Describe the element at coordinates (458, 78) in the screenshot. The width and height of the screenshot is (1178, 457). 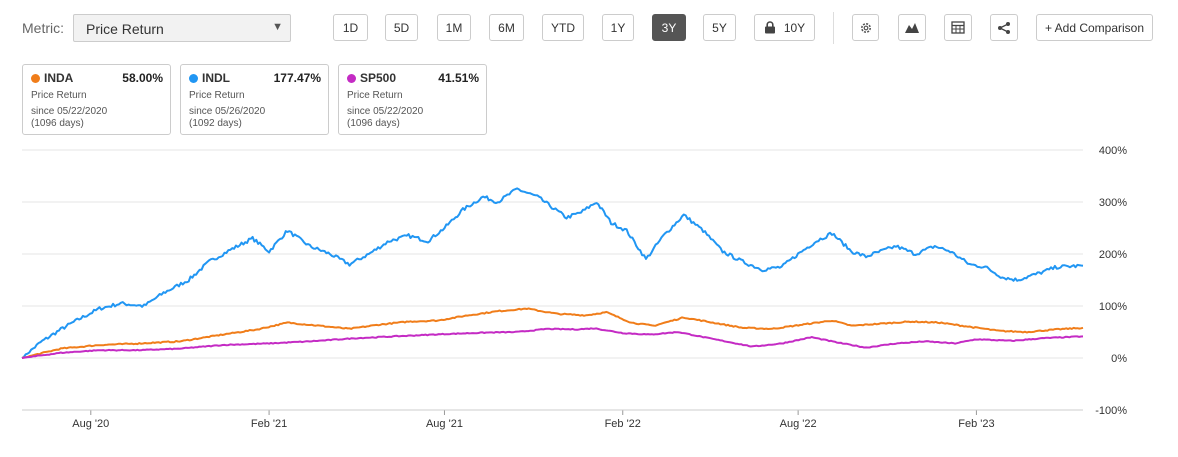
I see `card-value: 41.51%` at that location.